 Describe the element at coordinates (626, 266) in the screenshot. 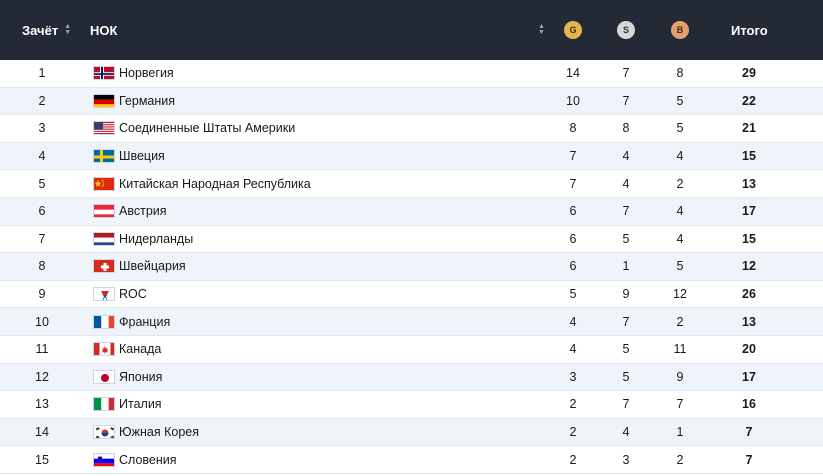

I see `silver-count: 1` at that location.